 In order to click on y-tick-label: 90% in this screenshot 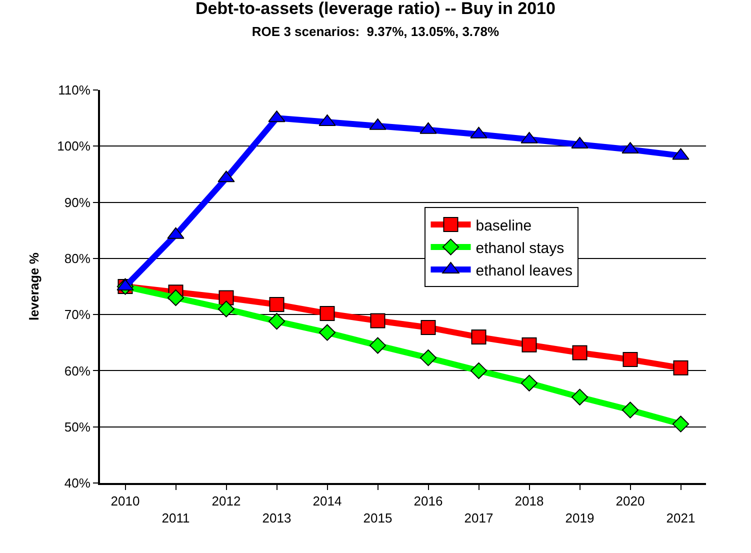, I will do `click(77, 202)`.